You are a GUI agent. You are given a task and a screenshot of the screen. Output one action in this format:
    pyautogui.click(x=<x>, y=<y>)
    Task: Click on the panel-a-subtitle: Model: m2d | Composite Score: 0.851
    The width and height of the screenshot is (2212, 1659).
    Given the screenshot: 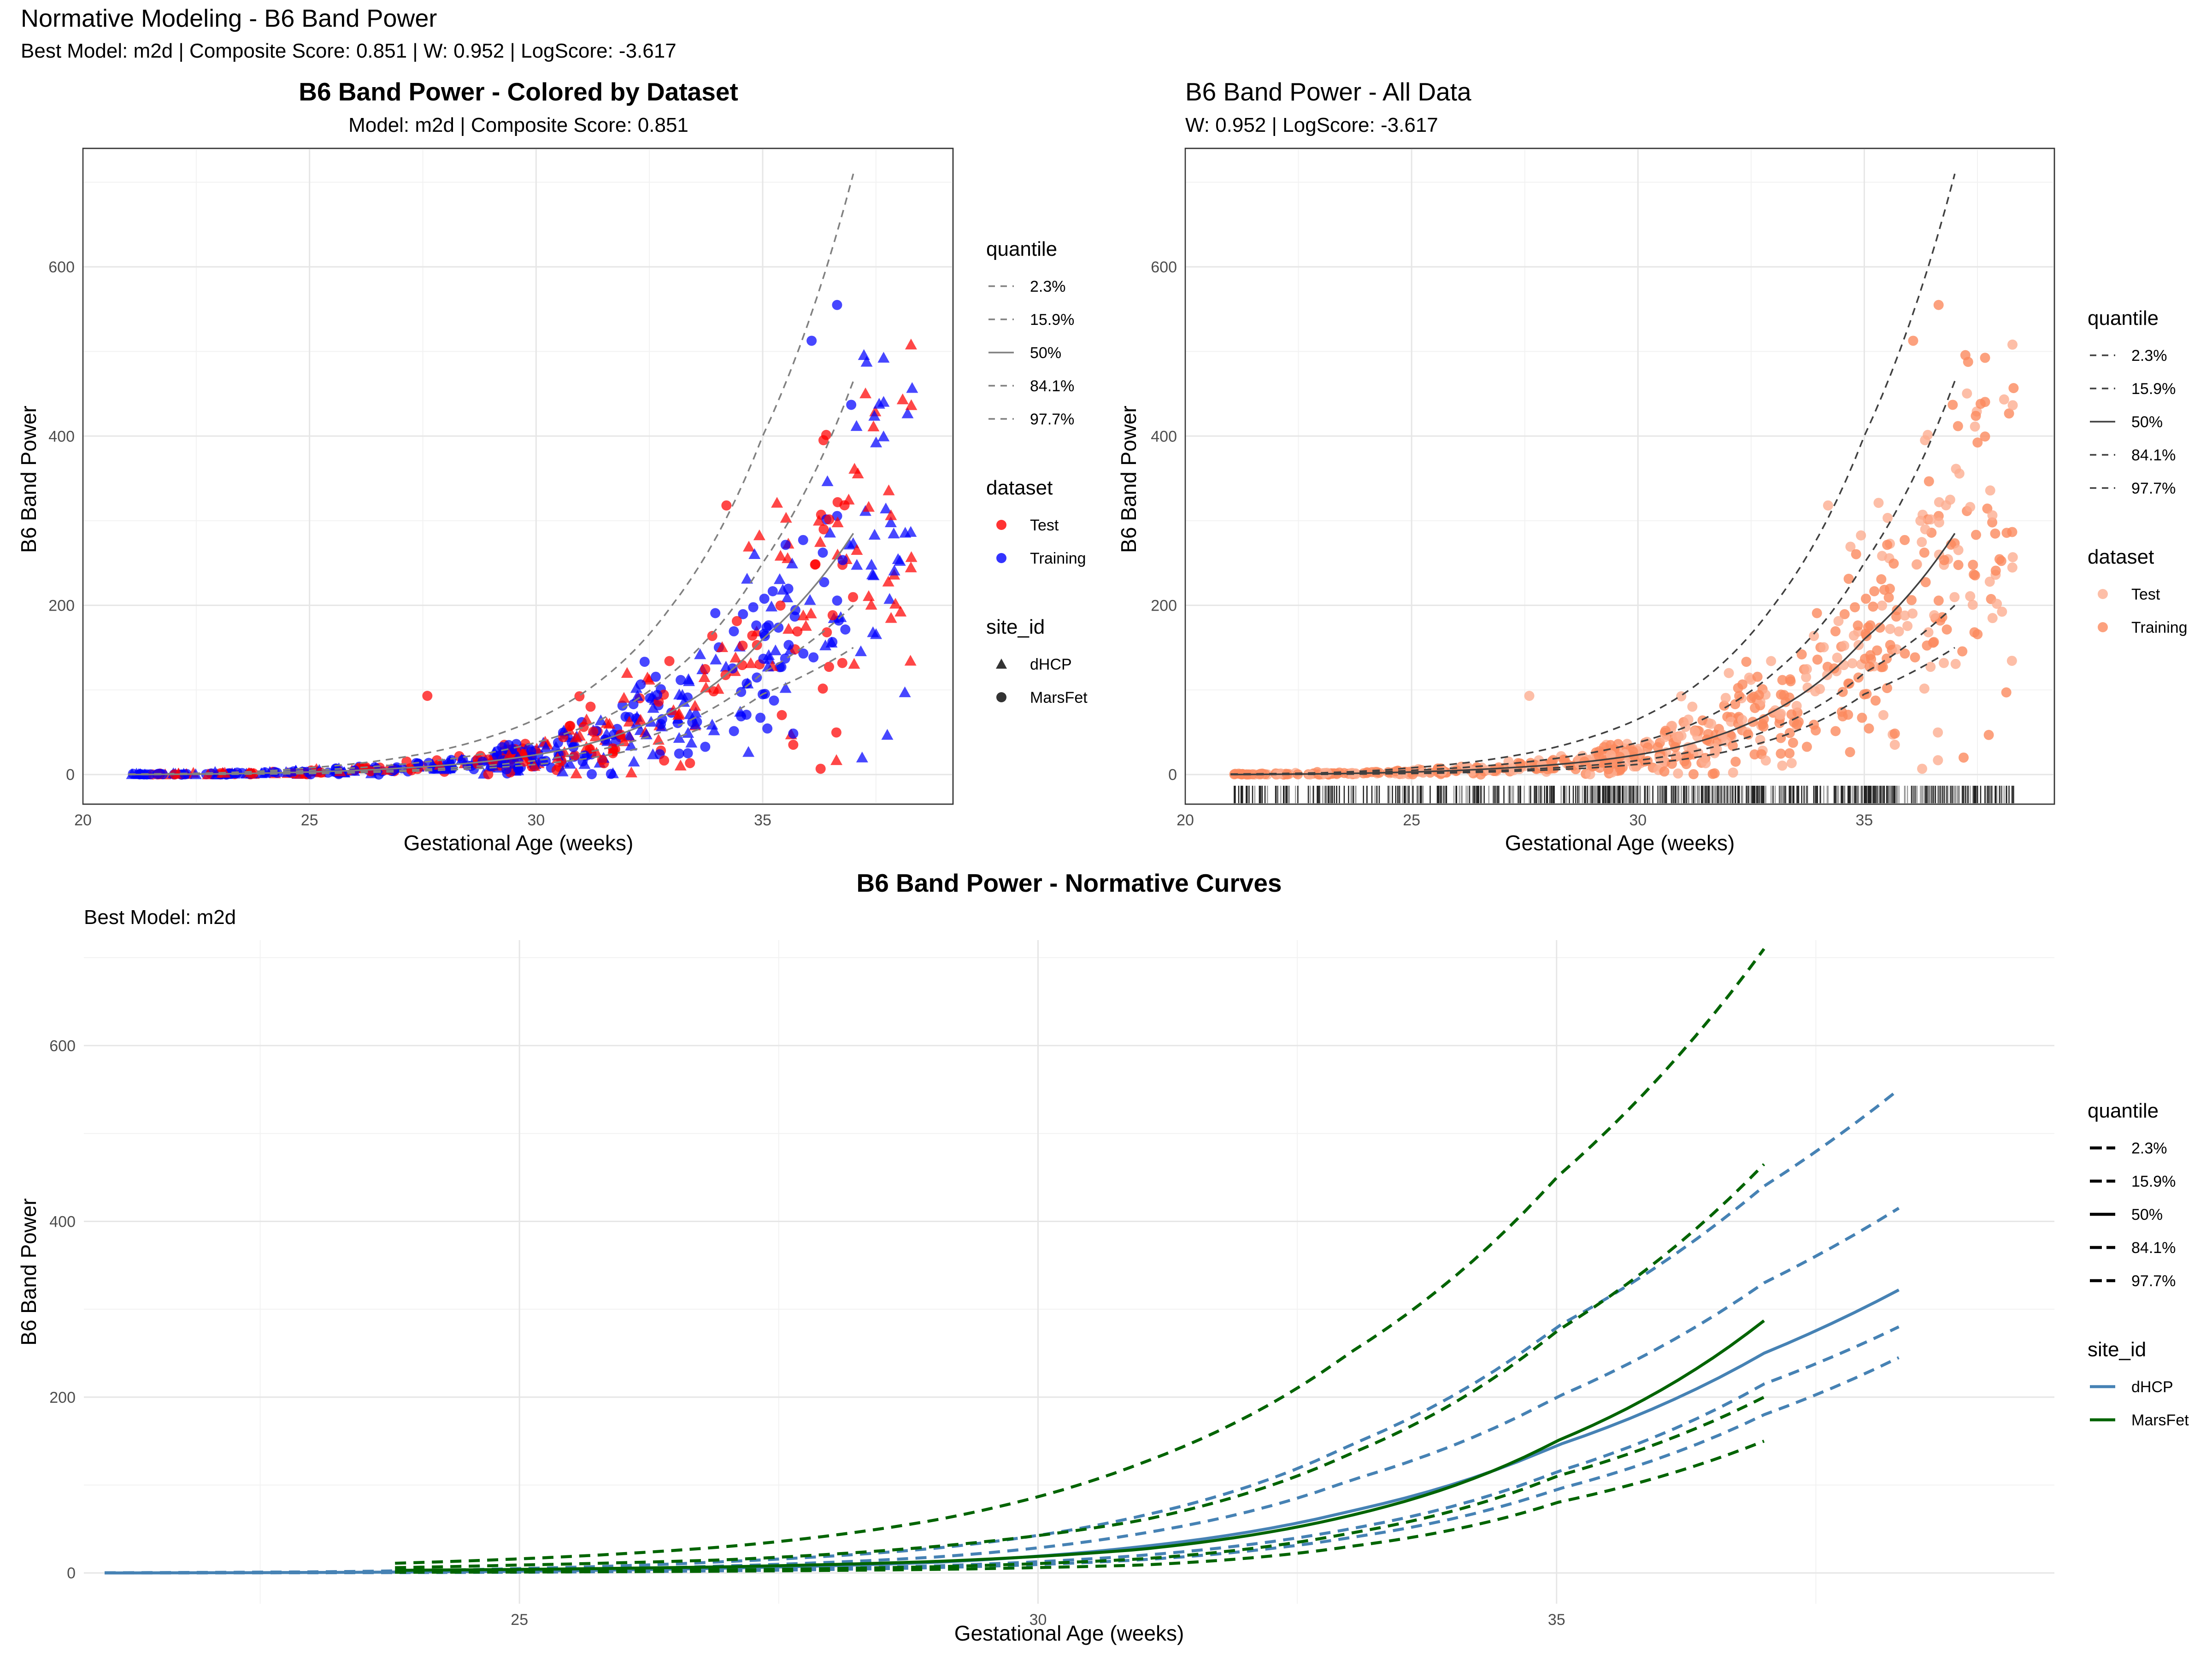 What is the action you would take?
    pyautogui.click(x=518, y=125)
    